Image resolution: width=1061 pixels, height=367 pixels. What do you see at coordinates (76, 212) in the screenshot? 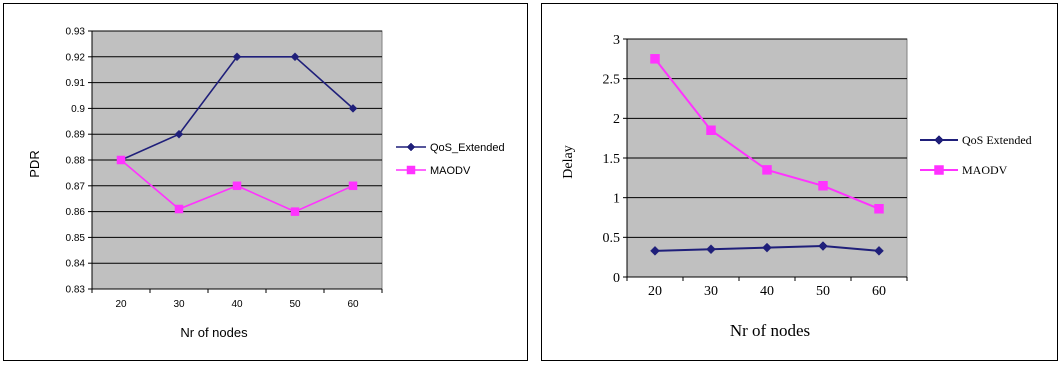
I see `y-tick-label: 0.86` at bounding box center [76, 212].